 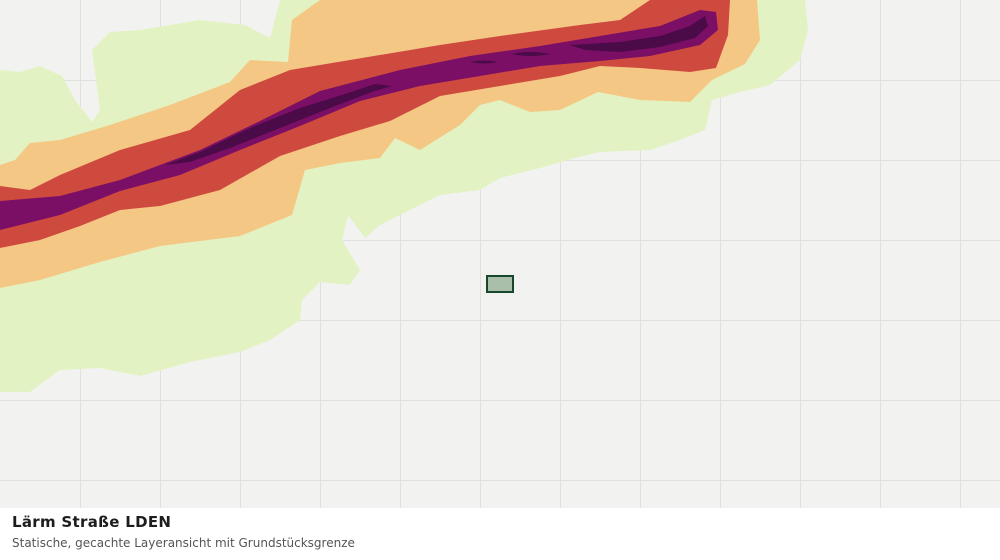 What do you see at coordinates (500, 284) in the screenshot?
I see `parcel-boundary` at bounding box center [500, 284].